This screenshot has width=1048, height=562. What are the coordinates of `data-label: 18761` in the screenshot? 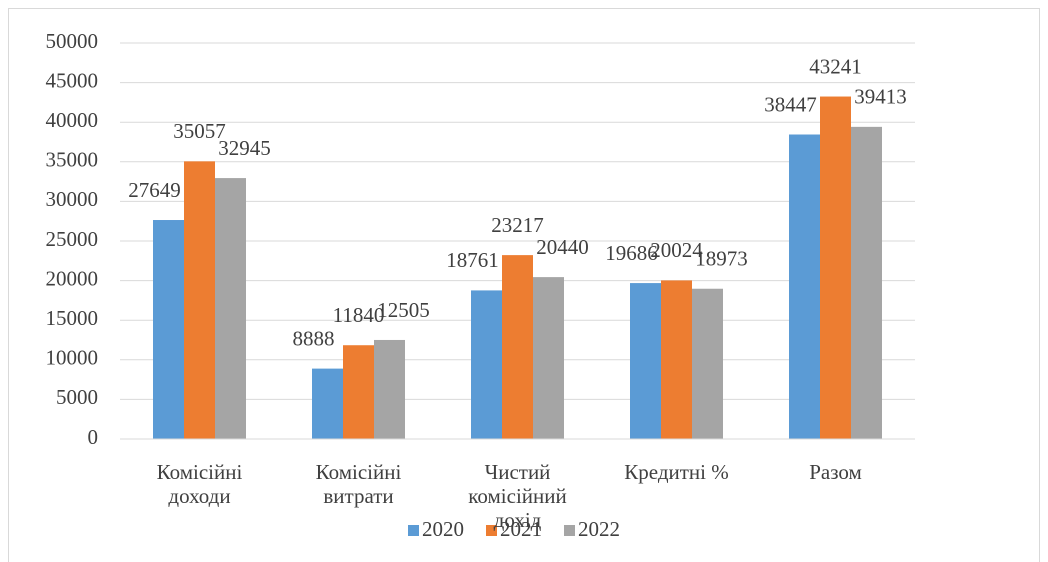 It's located at (472, 260).